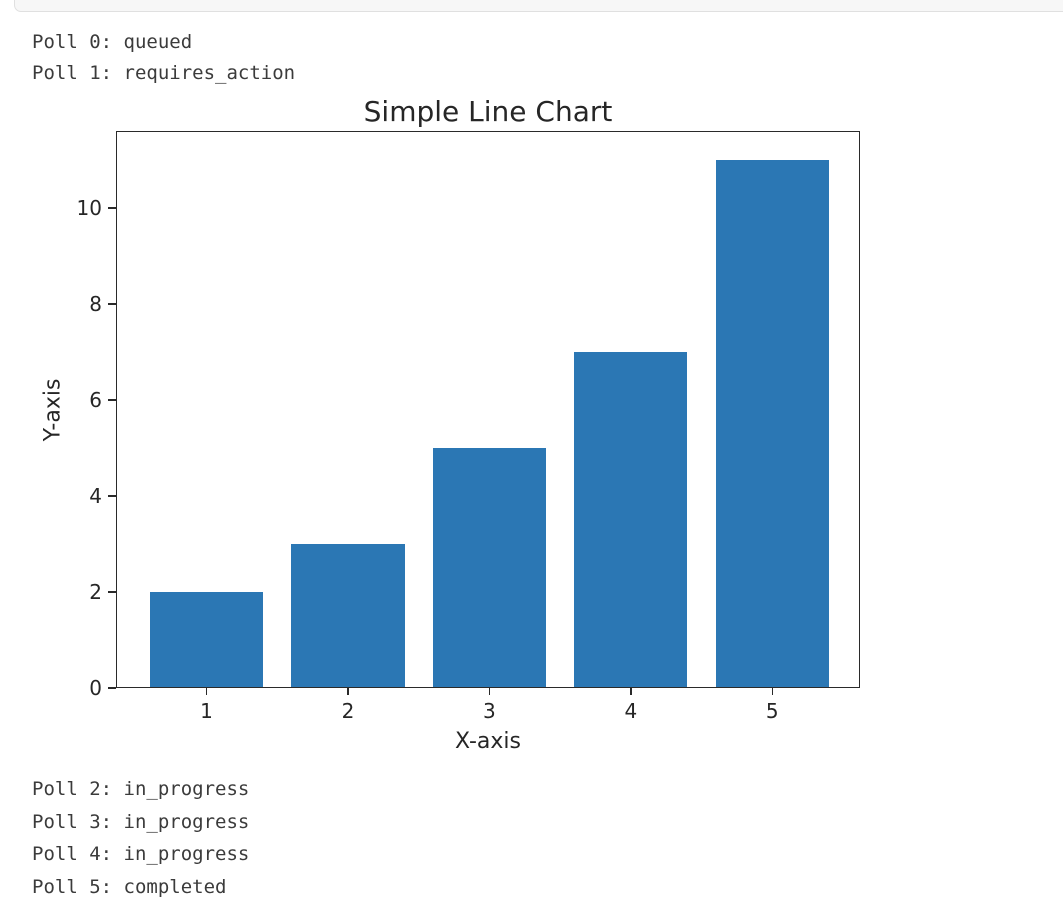 The image size is (1063, 910). I want to click on y-tick-label: 8, so click(95, 303).